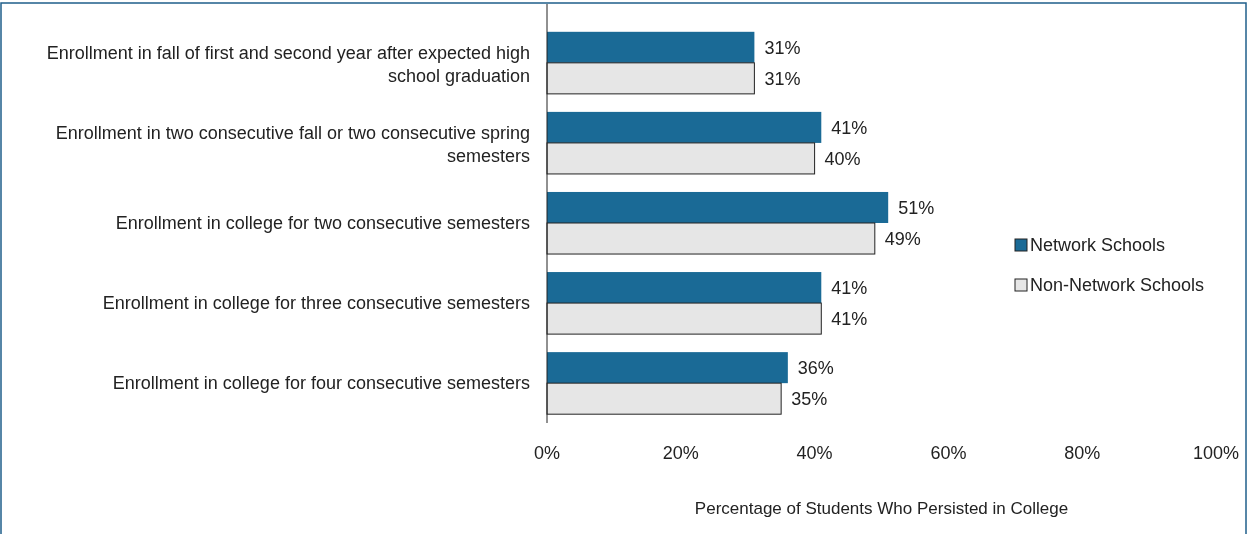 The image size is (1248, 534). I want to click on x-tick-label: 0%, so click(547, 453).